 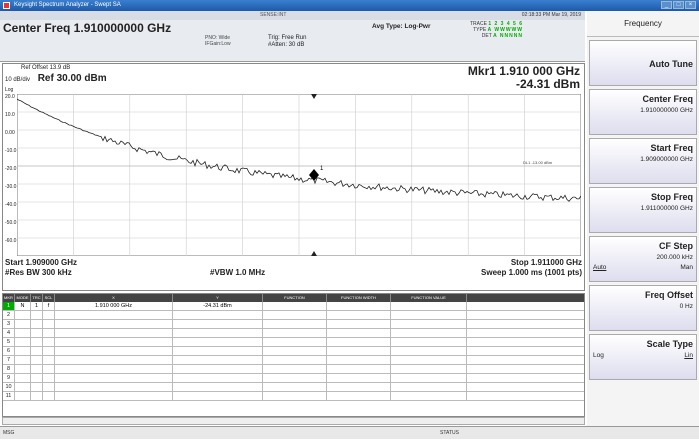 I want to click on y-tick-label: 20.0, so click(x=10, y=97).